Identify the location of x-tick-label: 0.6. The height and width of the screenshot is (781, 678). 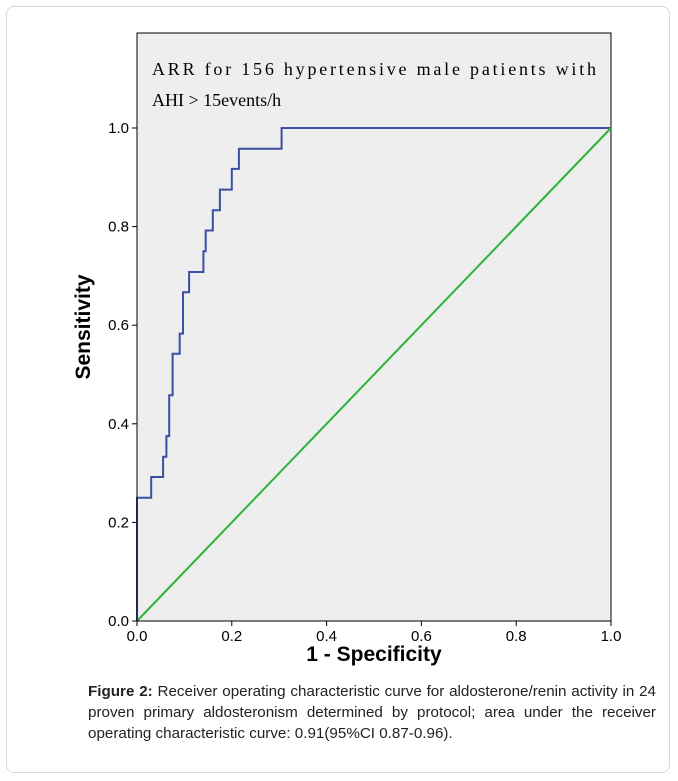
(421, 636).